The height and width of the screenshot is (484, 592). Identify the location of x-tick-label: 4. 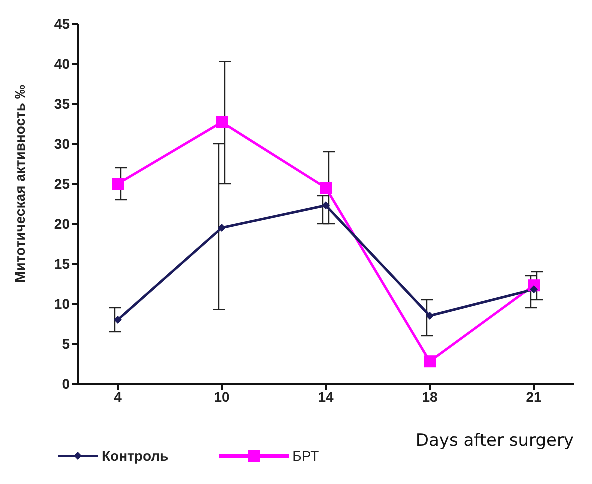
(118, 396).